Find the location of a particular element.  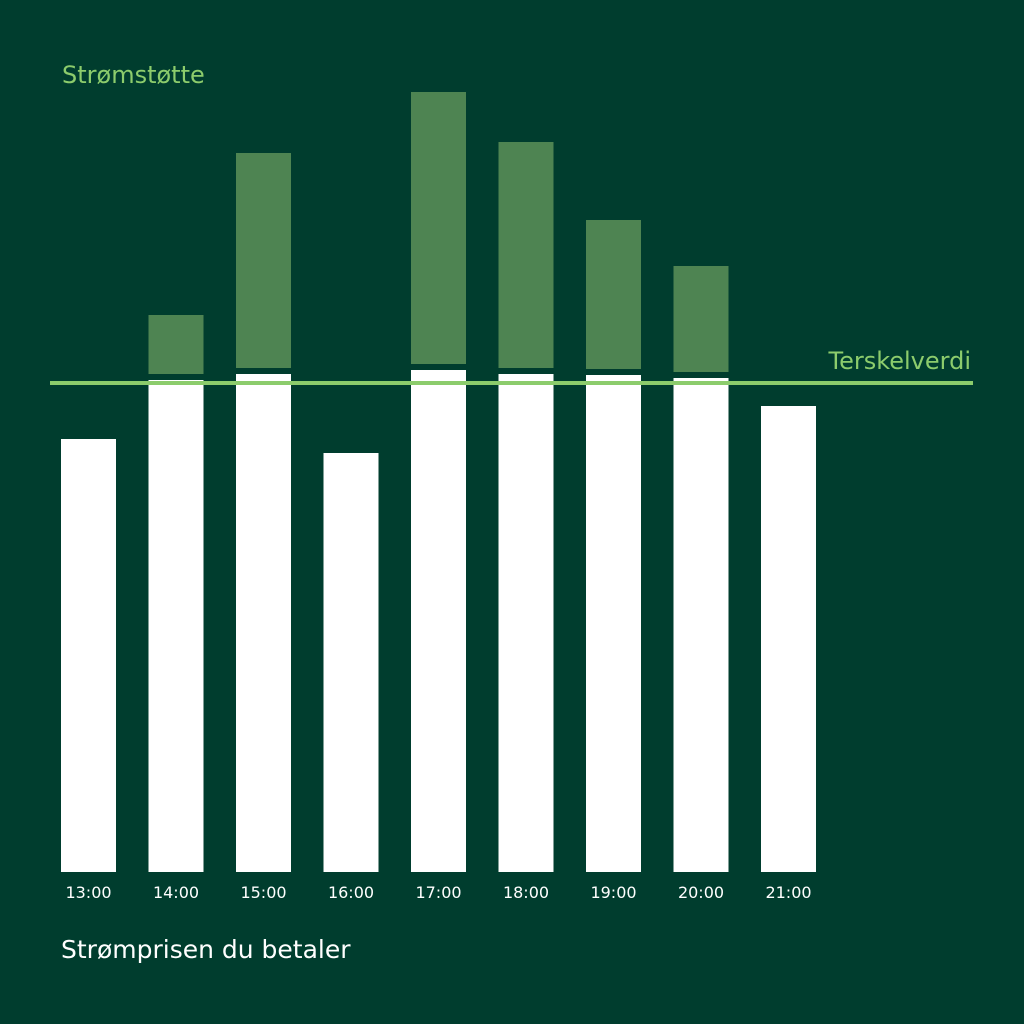

bar-support-1900 is located at coordinates (613, 294).